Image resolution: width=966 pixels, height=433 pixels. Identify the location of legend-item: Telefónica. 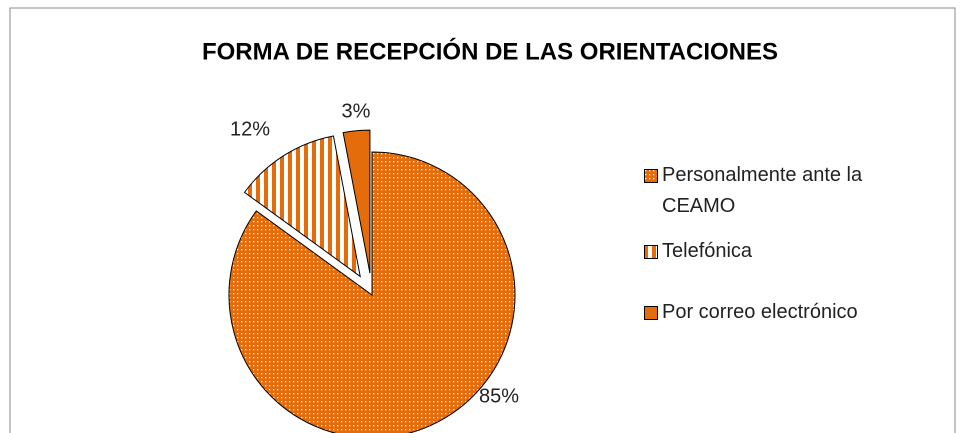
(769, 251).